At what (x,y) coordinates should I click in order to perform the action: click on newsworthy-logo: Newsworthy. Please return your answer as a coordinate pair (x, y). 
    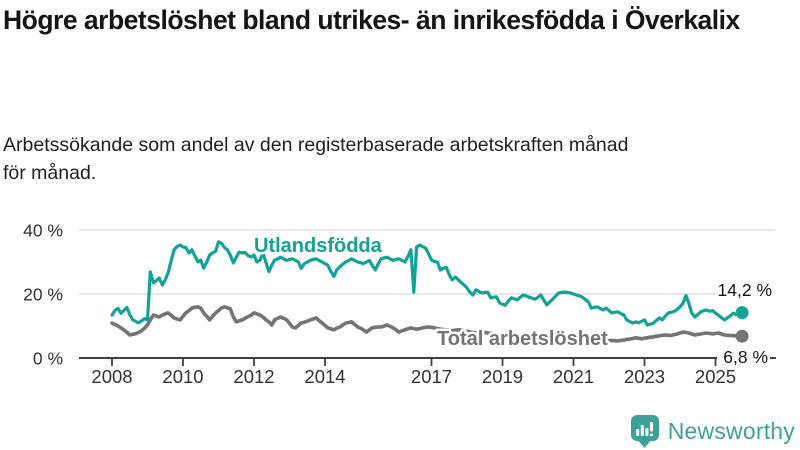
    Looking at the image, I should click on (712, 431).